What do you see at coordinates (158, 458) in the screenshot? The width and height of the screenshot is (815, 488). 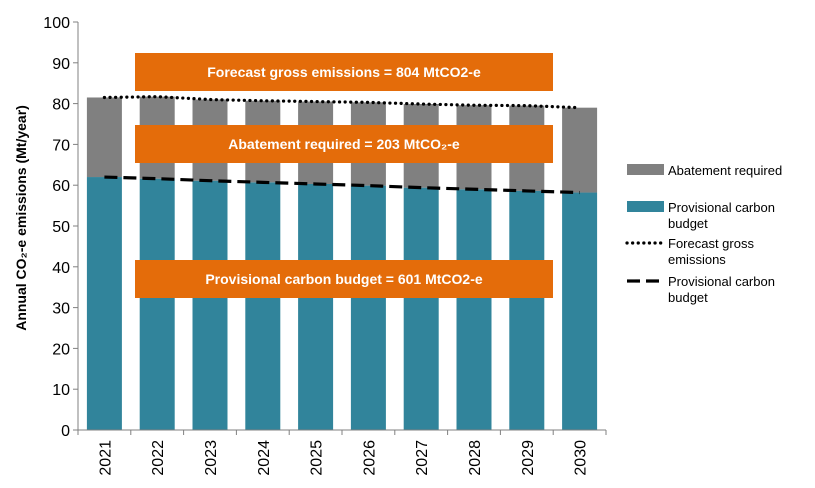 I see `x-tick-label: 2022` at bounding box center [158, 458].